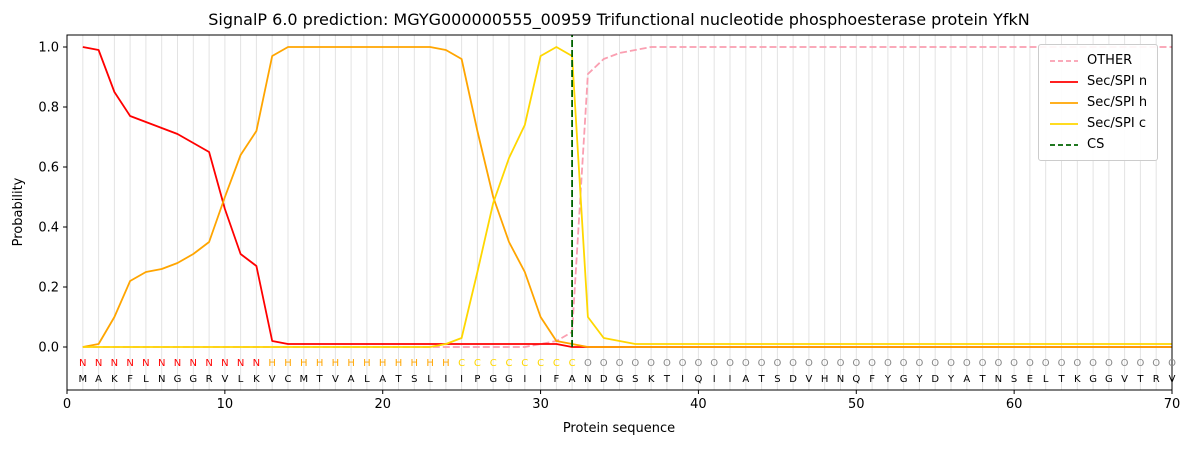  Describe the element at coordinates (1116, 123) in the screenshot. I see `legend-label: Sec/SPI c` at that location.